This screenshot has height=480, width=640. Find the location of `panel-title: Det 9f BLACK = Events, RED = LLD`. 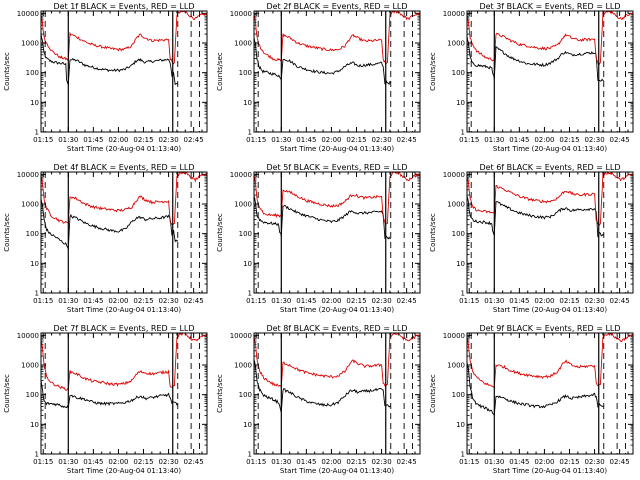

panel-title: Det 9f BLACK = Events, RED = LLD is located at coordinates (549, 328).